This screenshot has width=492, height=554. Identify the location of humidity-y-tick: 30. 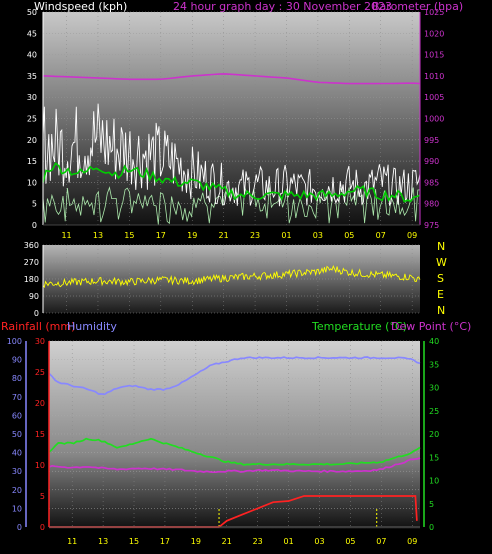
(17, 471).